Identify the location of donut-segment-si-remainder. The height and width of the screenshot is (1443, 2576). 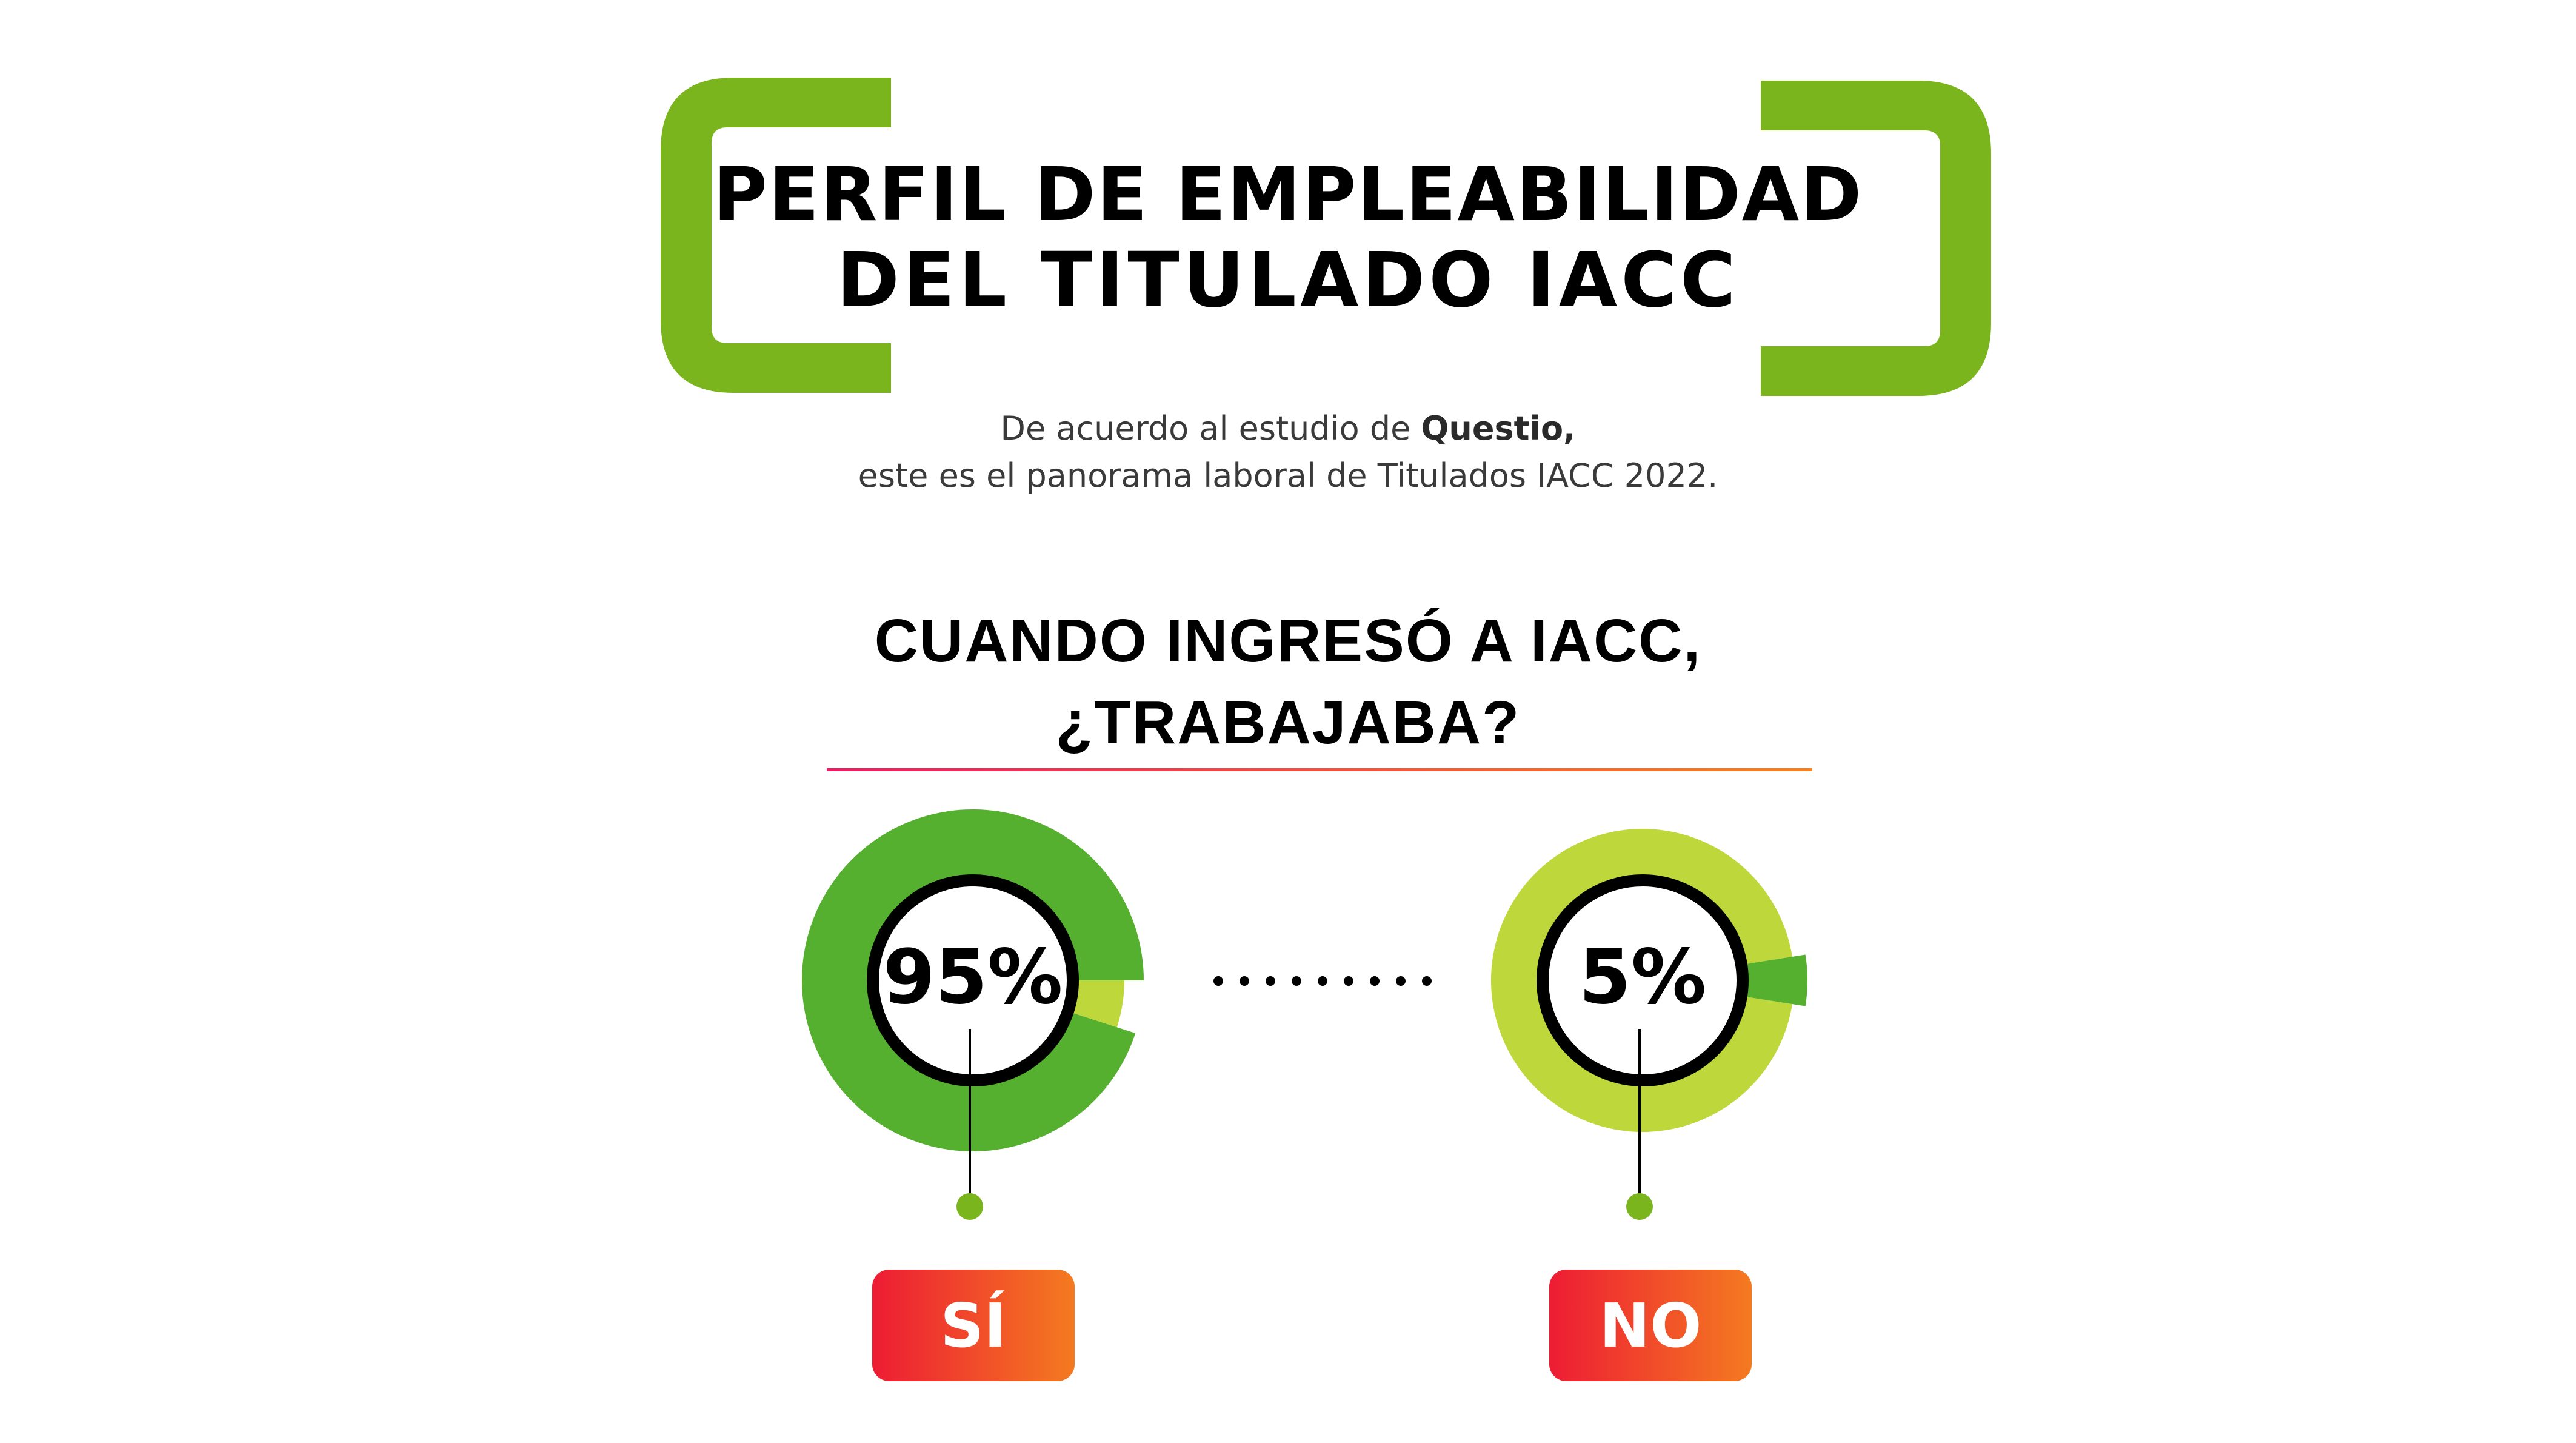
(1094, 1004).